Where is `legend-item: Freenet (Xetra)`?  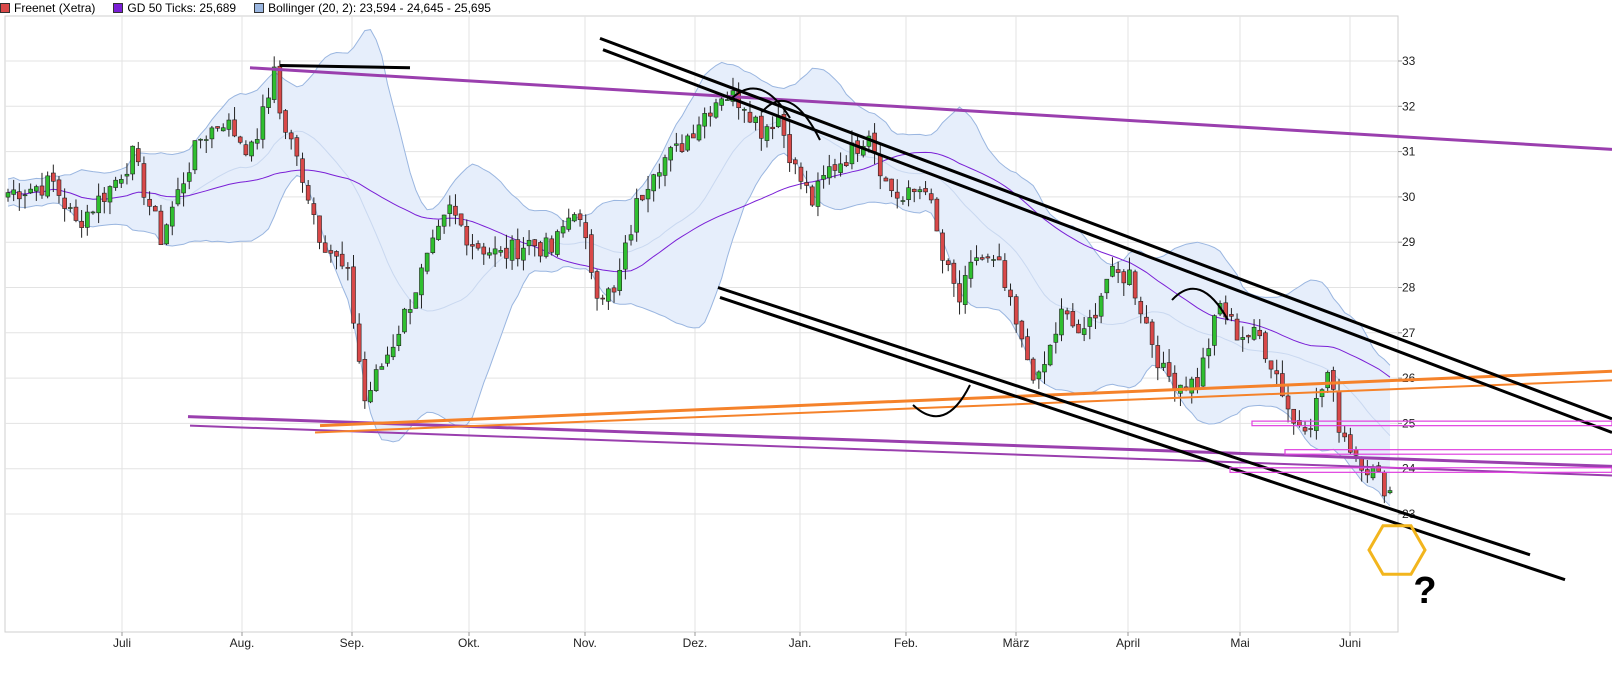
legend-item: Freenet (Xetra) is located at coordinates (47, 8).